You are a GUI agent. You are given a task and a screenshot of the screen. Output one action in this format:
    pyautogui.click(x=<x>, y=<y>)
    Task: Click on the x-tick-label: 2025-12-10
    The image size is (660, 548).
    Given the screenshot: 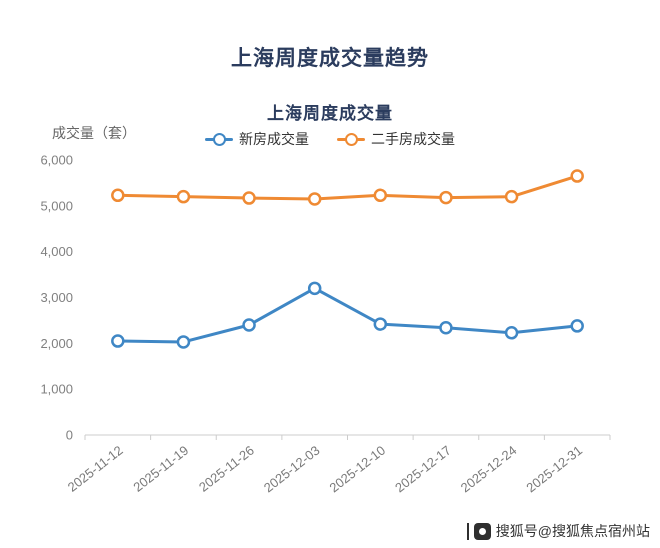 What is the action you would take?
    pyautogui.click(x=358, y=469)
    